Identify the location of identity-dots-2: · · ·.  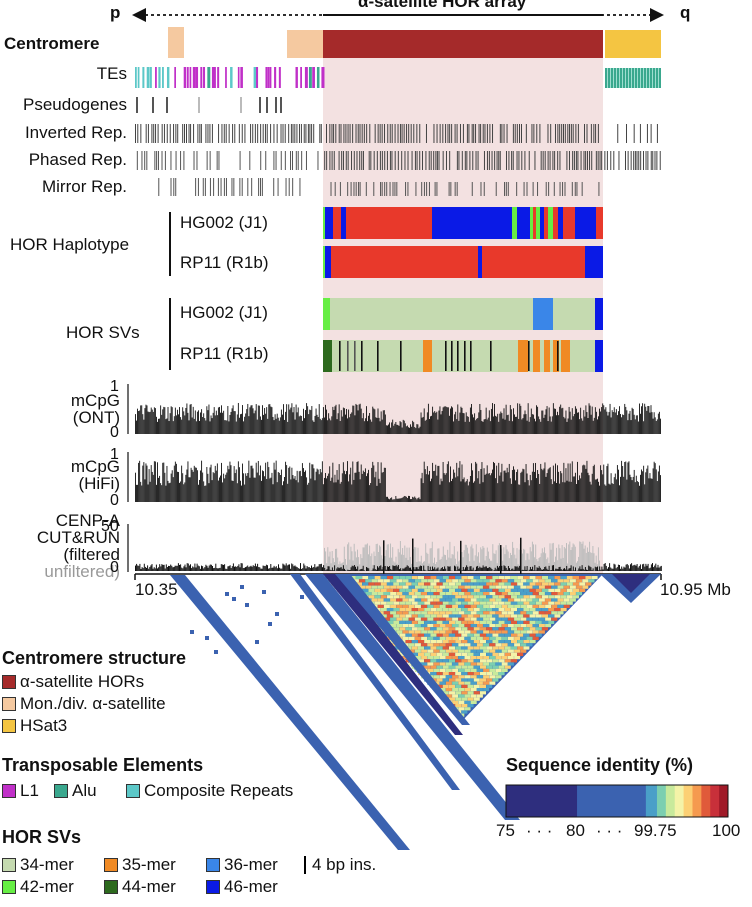
(609, 831).